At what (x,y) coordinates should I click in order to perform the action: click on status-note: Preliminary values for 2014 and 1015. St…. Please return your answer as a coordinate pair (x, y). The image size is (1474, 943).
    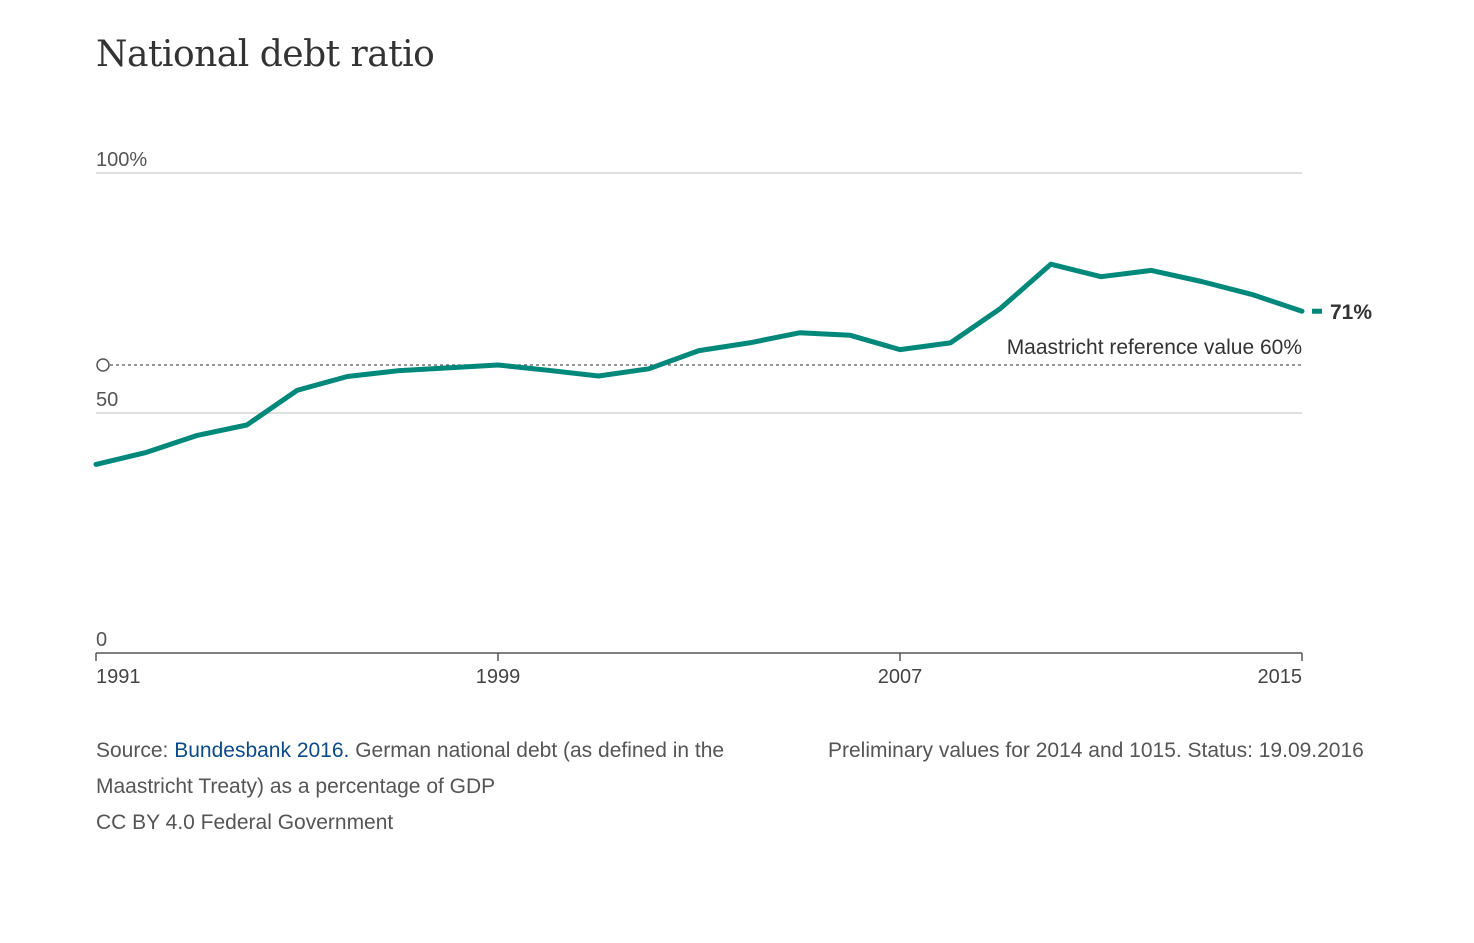
    Looking at the image, I should click on (1096, 750).